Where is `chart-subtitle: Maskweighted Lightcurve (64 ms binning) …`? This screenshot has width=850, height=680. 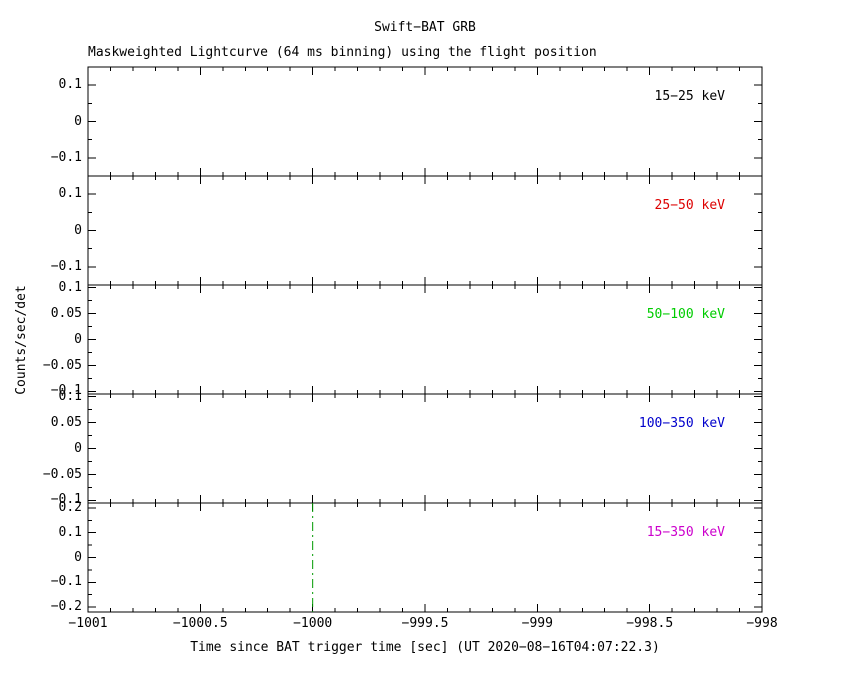
chart-subtitle: Maskweighted Lightcurve (64 ms binning) … is located at coordinates (342, 52).